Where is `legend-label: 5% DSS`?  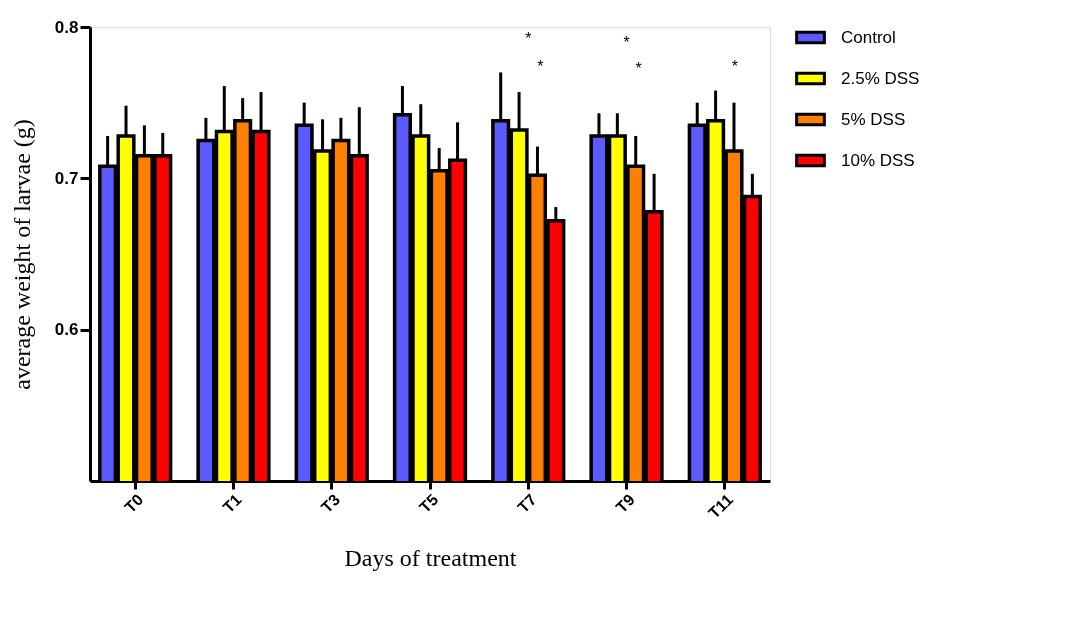
legend-label: 5% DSS is located at coordinates (873, 119).